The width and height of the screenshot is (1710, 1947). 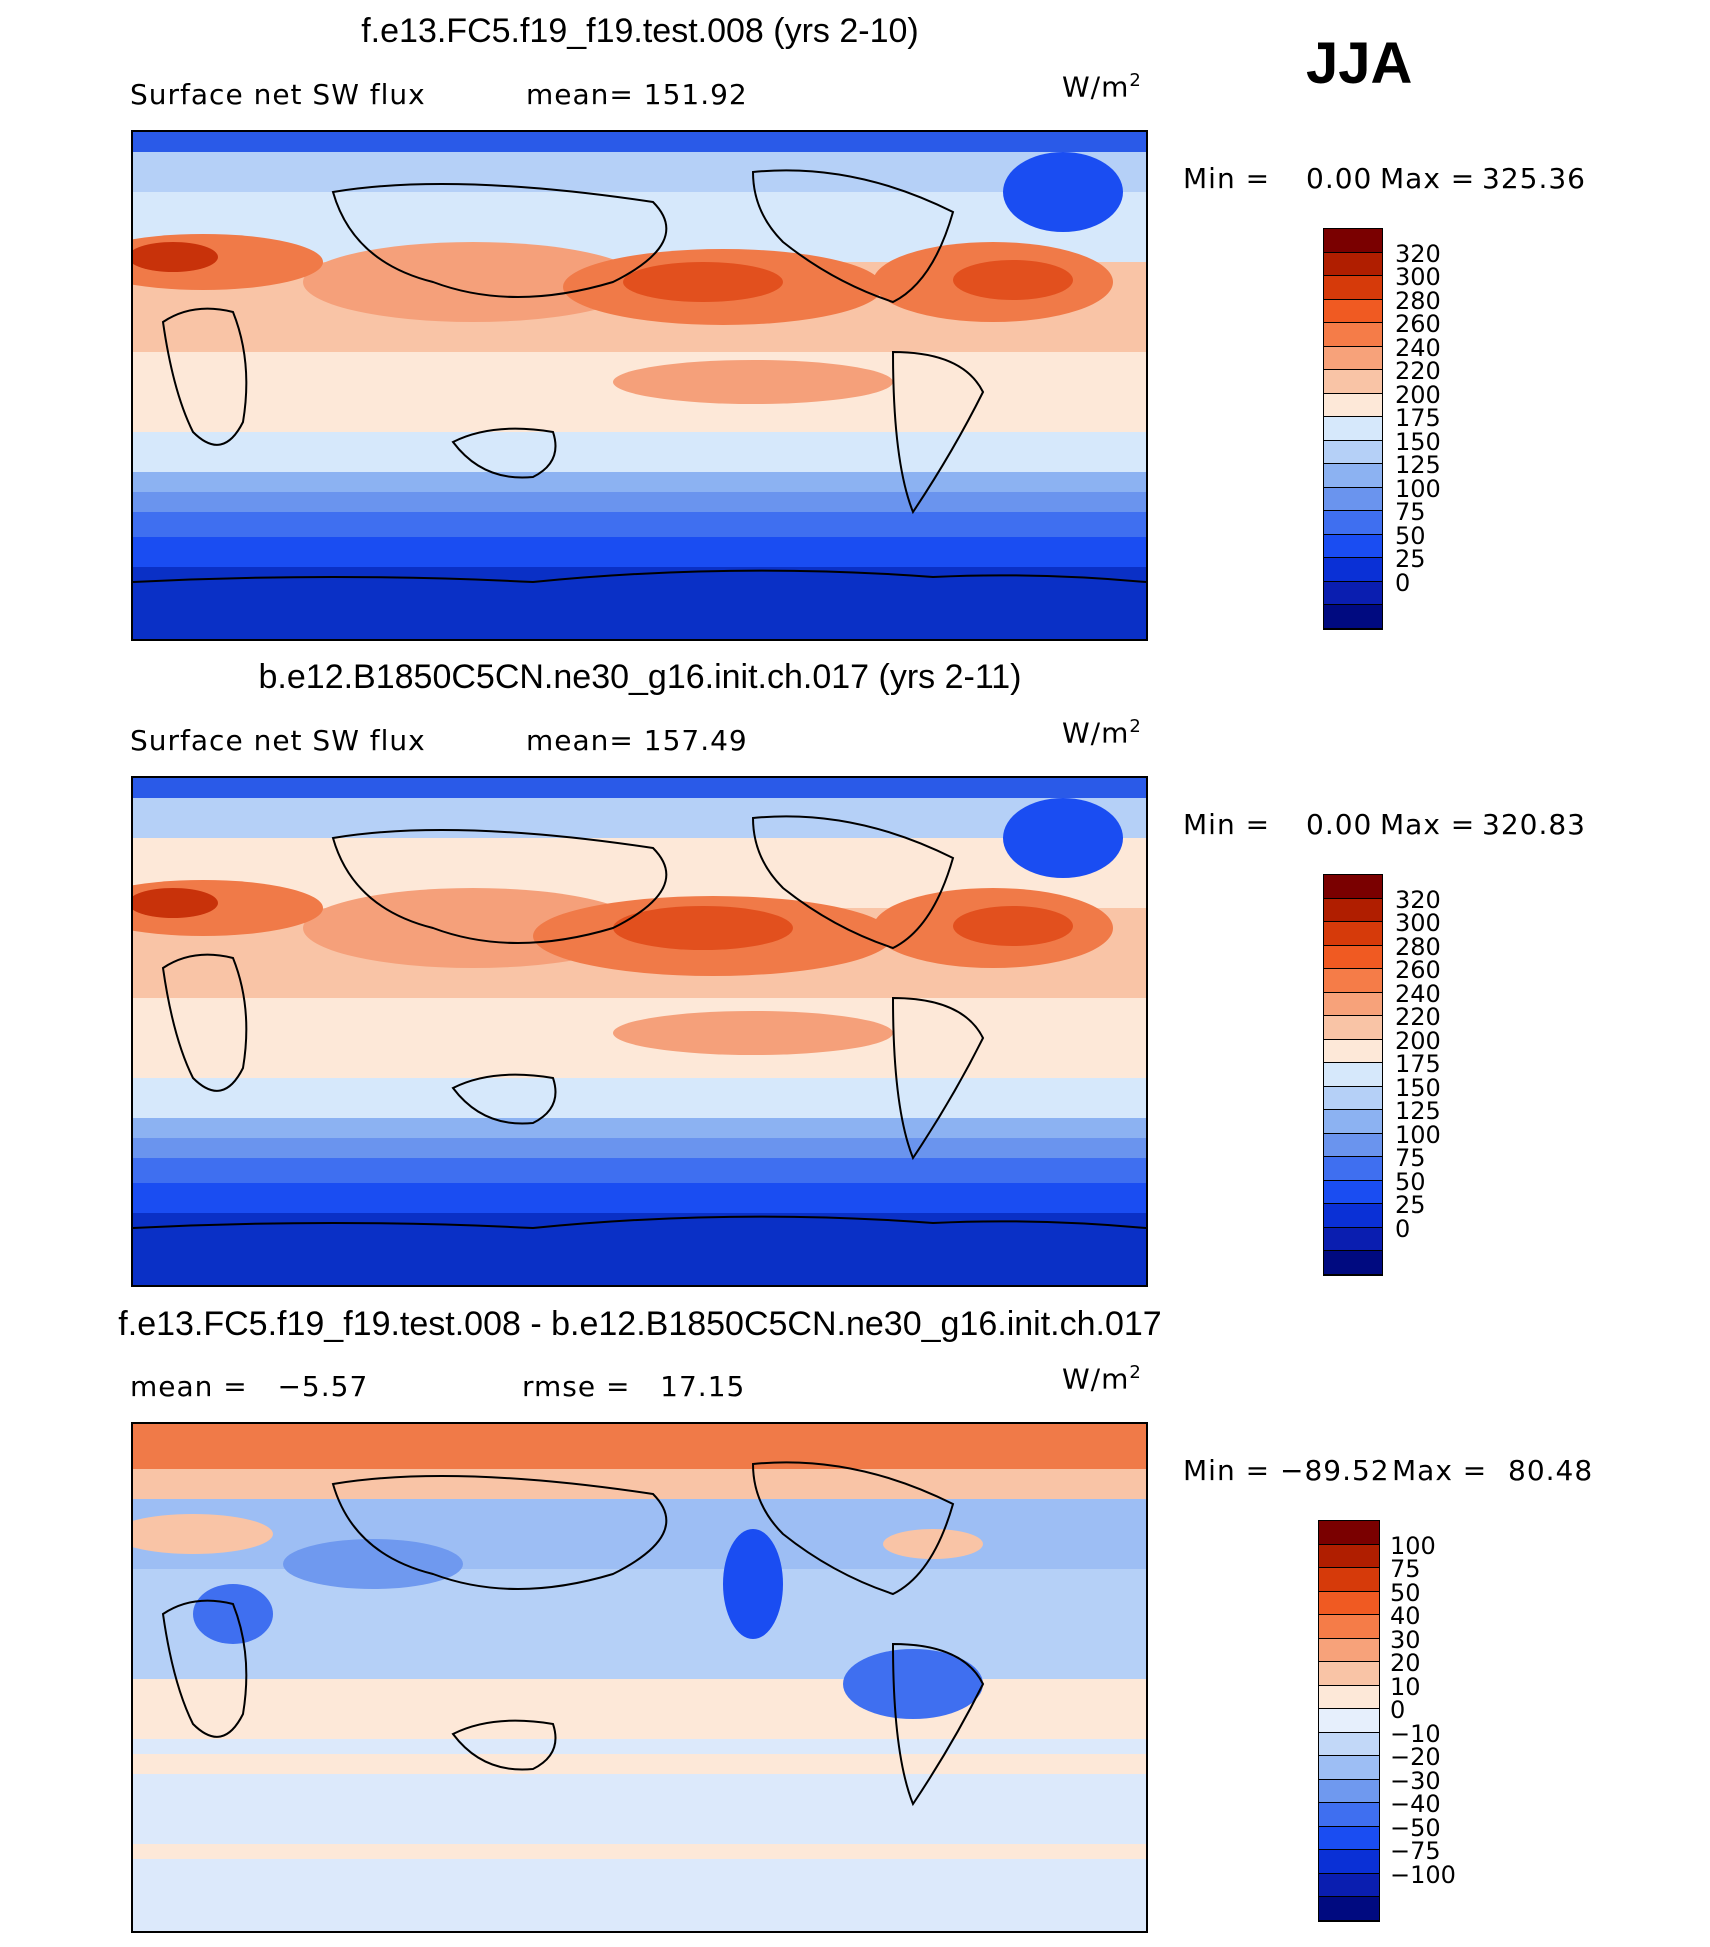 I want to click on colorbar-tick-label: −30, so click(x=1415, y=1780).